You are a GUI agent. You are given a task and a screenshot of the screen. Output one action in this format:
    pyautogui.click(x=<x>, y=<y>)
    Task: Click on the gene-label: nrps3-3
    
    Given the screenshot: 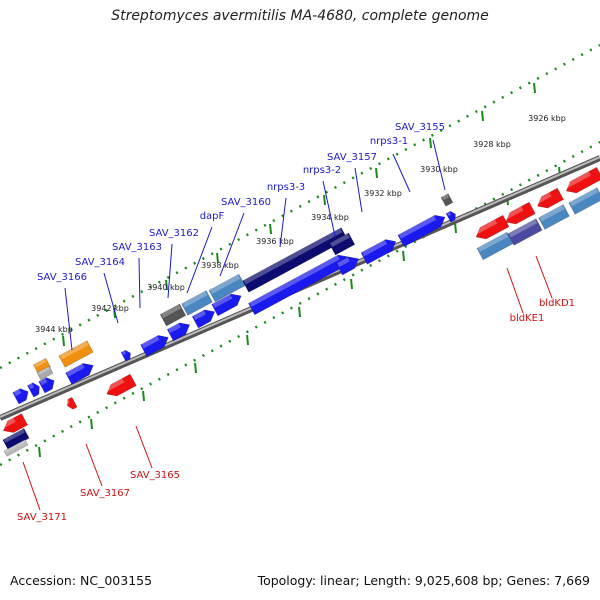 What is the action you would take?
    pyautogui.click(x=286, y=187)
    